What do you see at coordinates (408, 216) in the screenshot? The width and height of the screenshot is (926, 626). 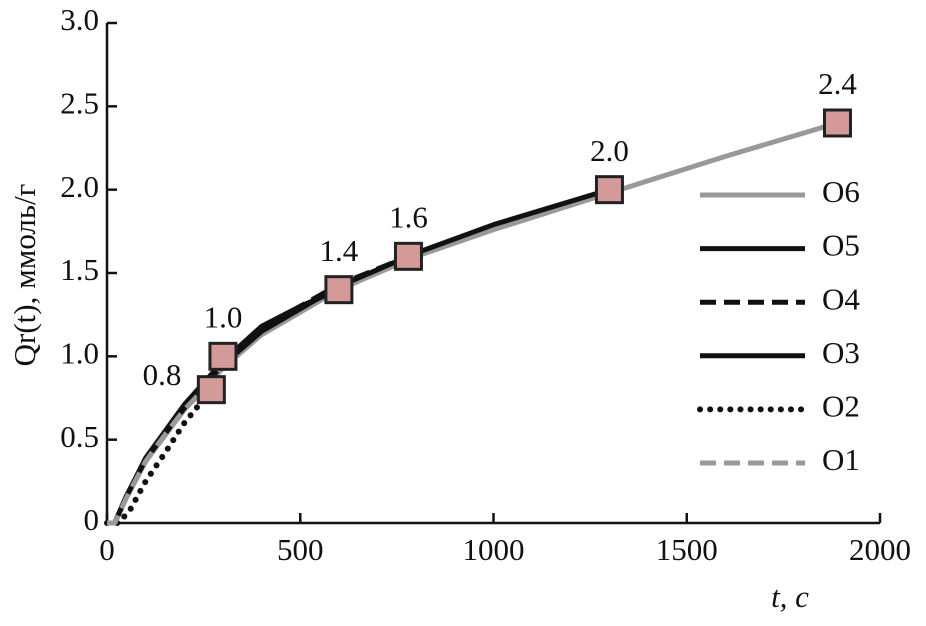 I see `data-label: 1.6` at bounding box center [408, 216].